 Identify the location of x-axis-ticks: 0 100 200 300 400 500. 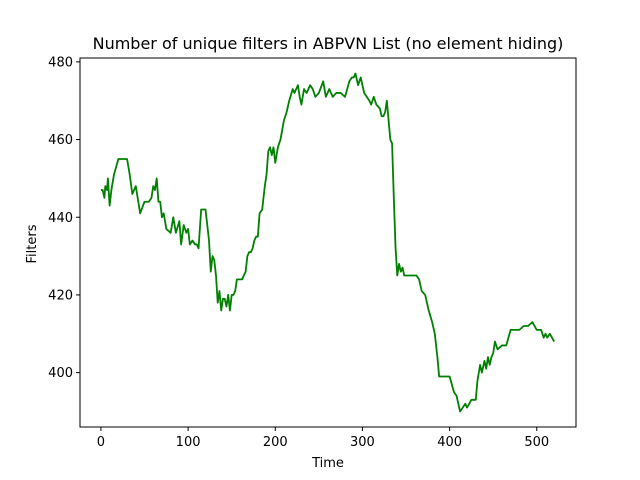
(323, 438).